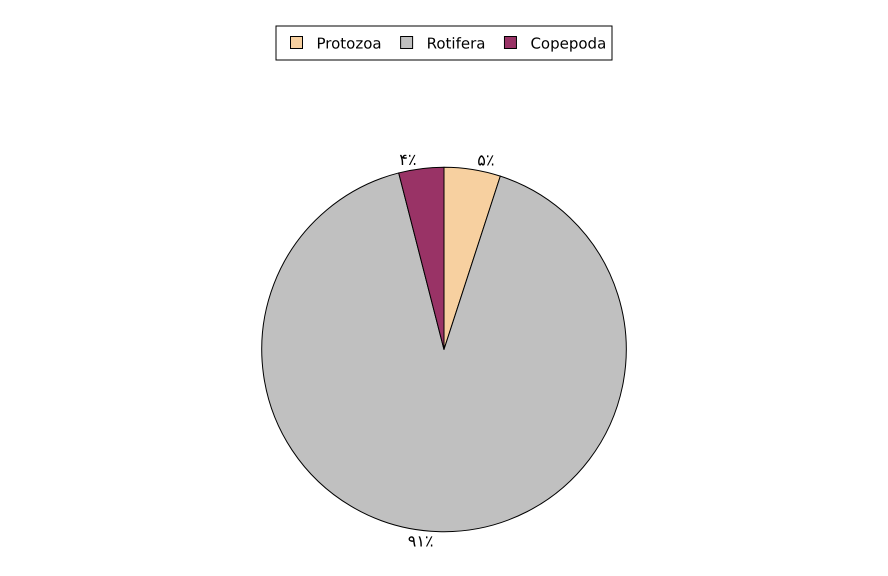 This screenshot has height=576, width=888. I want to click on legend-label: Copepoda, so click(568, 43).